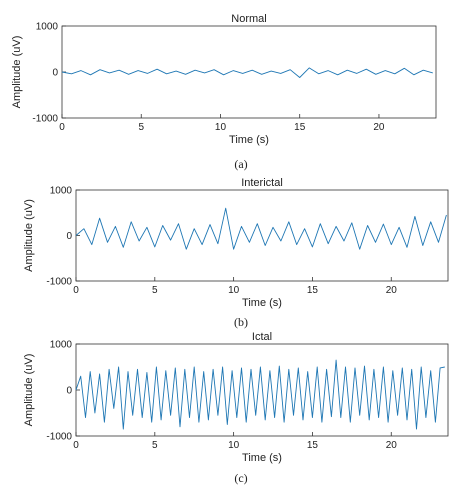  I want to click on chart-title: Interictal, so click(262, 183).